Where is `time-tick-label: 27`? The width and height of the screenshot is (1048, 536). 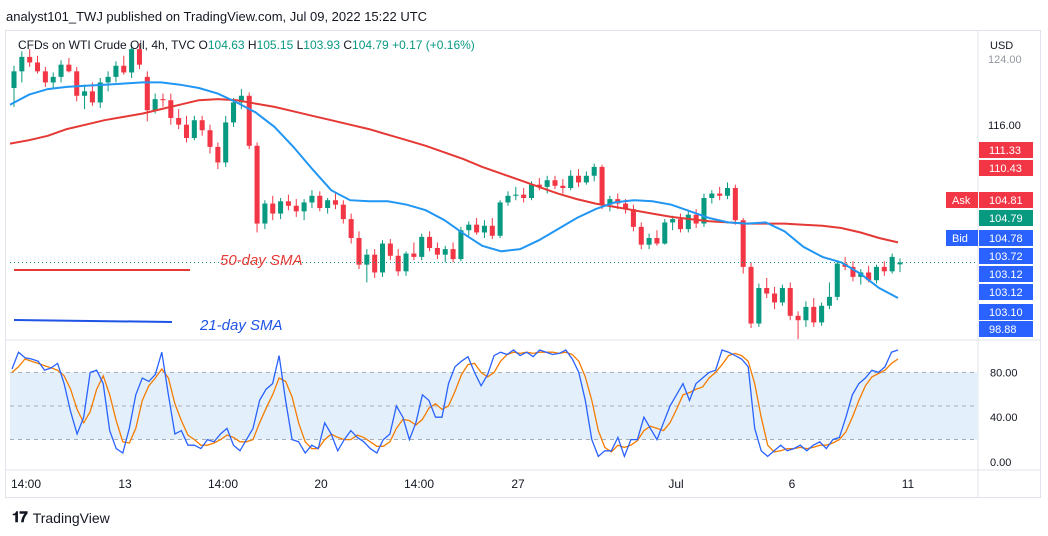 time-tick-label: 27 is located at coordinates (518, 484).